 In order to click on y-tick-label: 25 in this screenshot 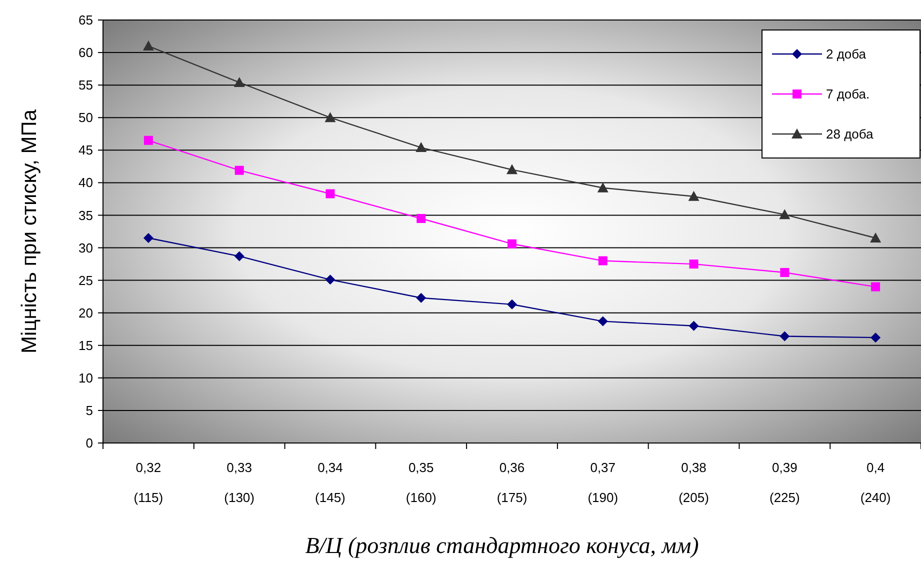, I will do `click(85, 280)`.